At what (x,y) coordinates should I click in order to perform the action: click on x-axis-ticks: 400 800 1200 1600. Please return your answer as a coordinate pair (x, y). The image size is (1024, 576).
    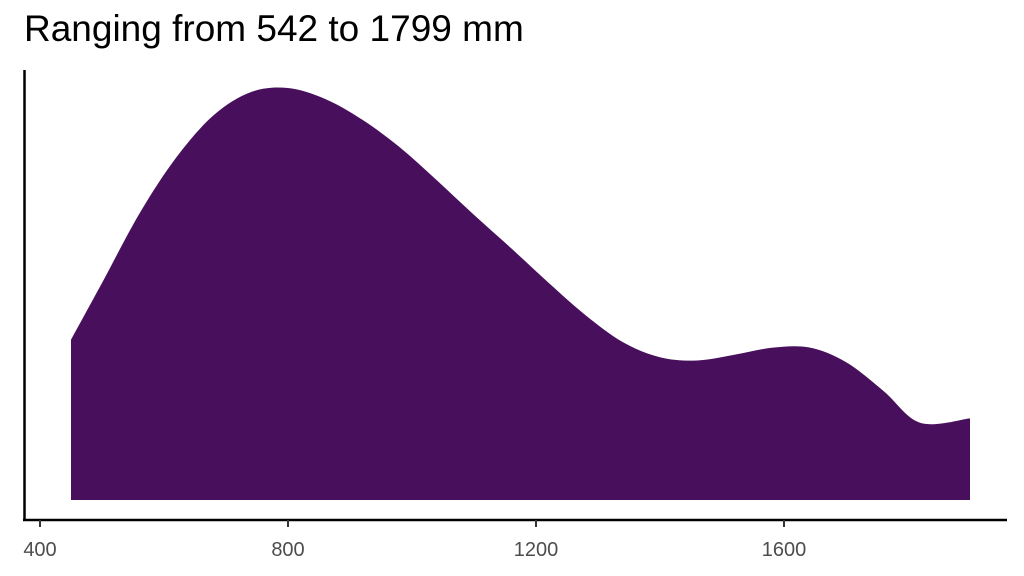
    Looking at the image, I should click on (414, 540).